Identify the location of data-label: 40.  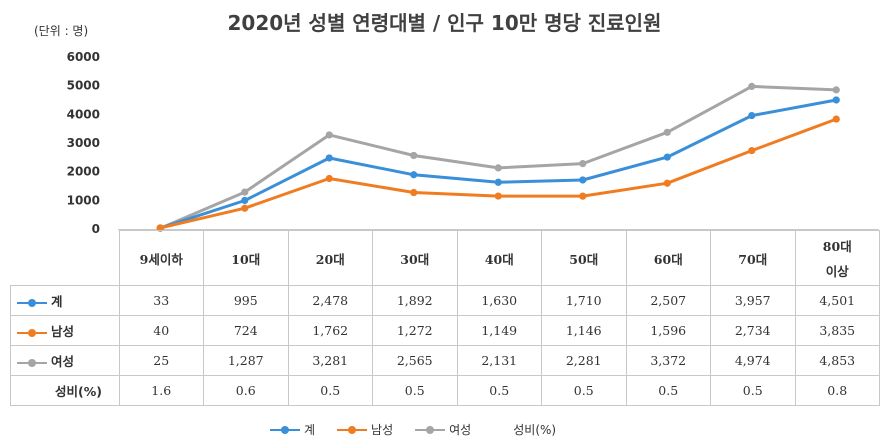
(161, 330).